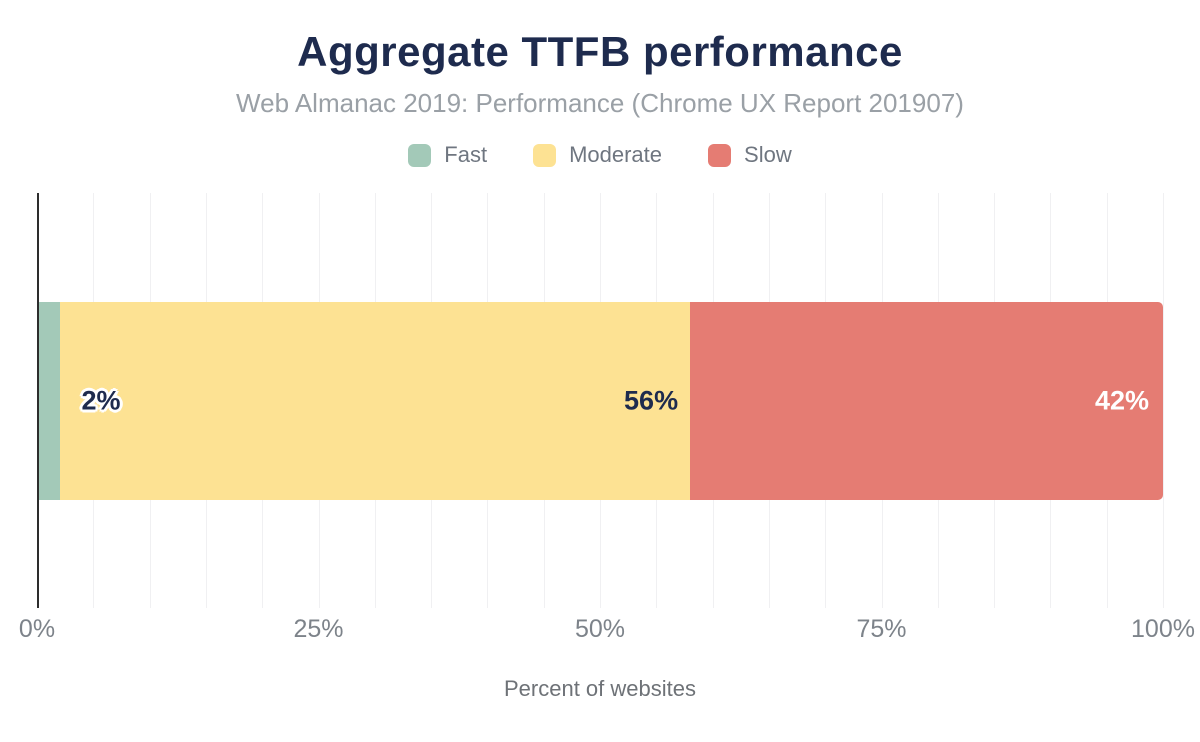  What do you see at coordinates (375, 401) in the screenshot?
I see `bar-segment-moderate` at bounding box center [375, 401].